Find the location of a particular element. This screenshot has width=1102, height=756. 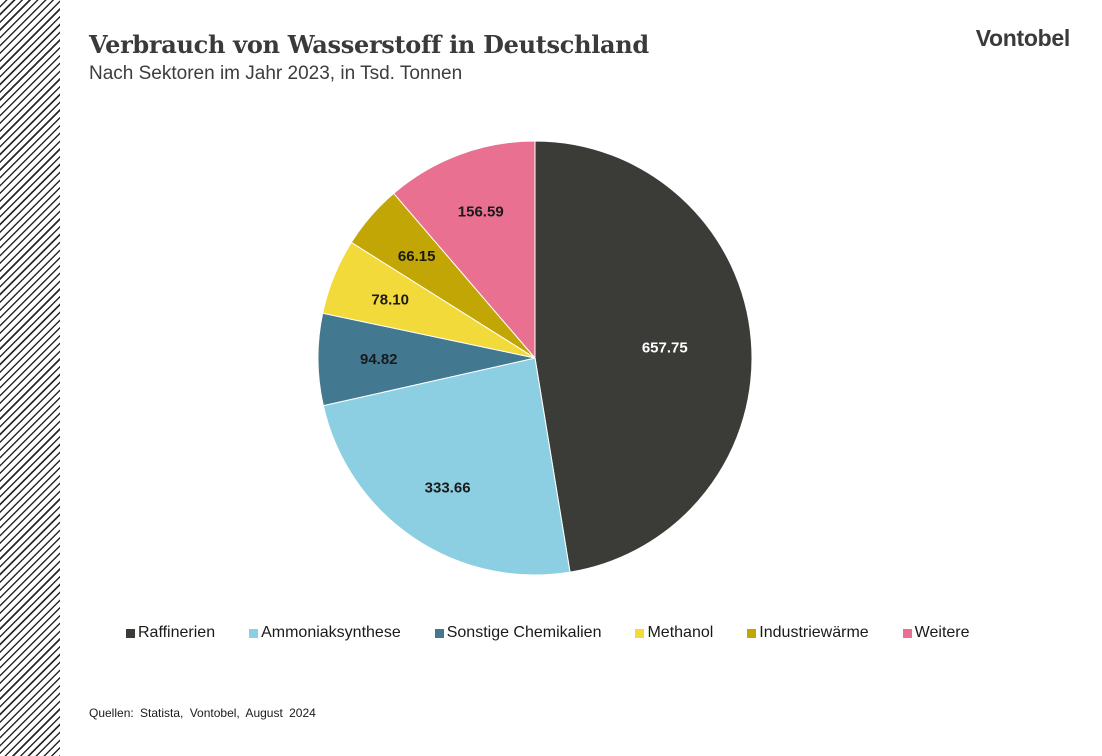

data-label-ammoniaksynthese: 333.66 is located at coordinates (448, 488).